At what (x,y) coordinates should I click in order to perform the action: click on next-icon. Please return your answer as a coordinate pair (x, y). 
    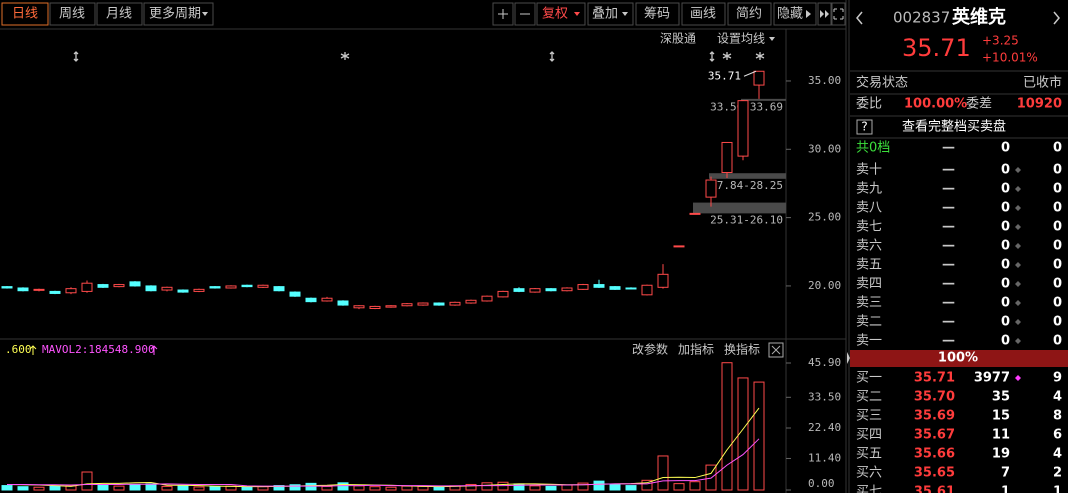
    Looking at the image, I should click on (1056, 18).